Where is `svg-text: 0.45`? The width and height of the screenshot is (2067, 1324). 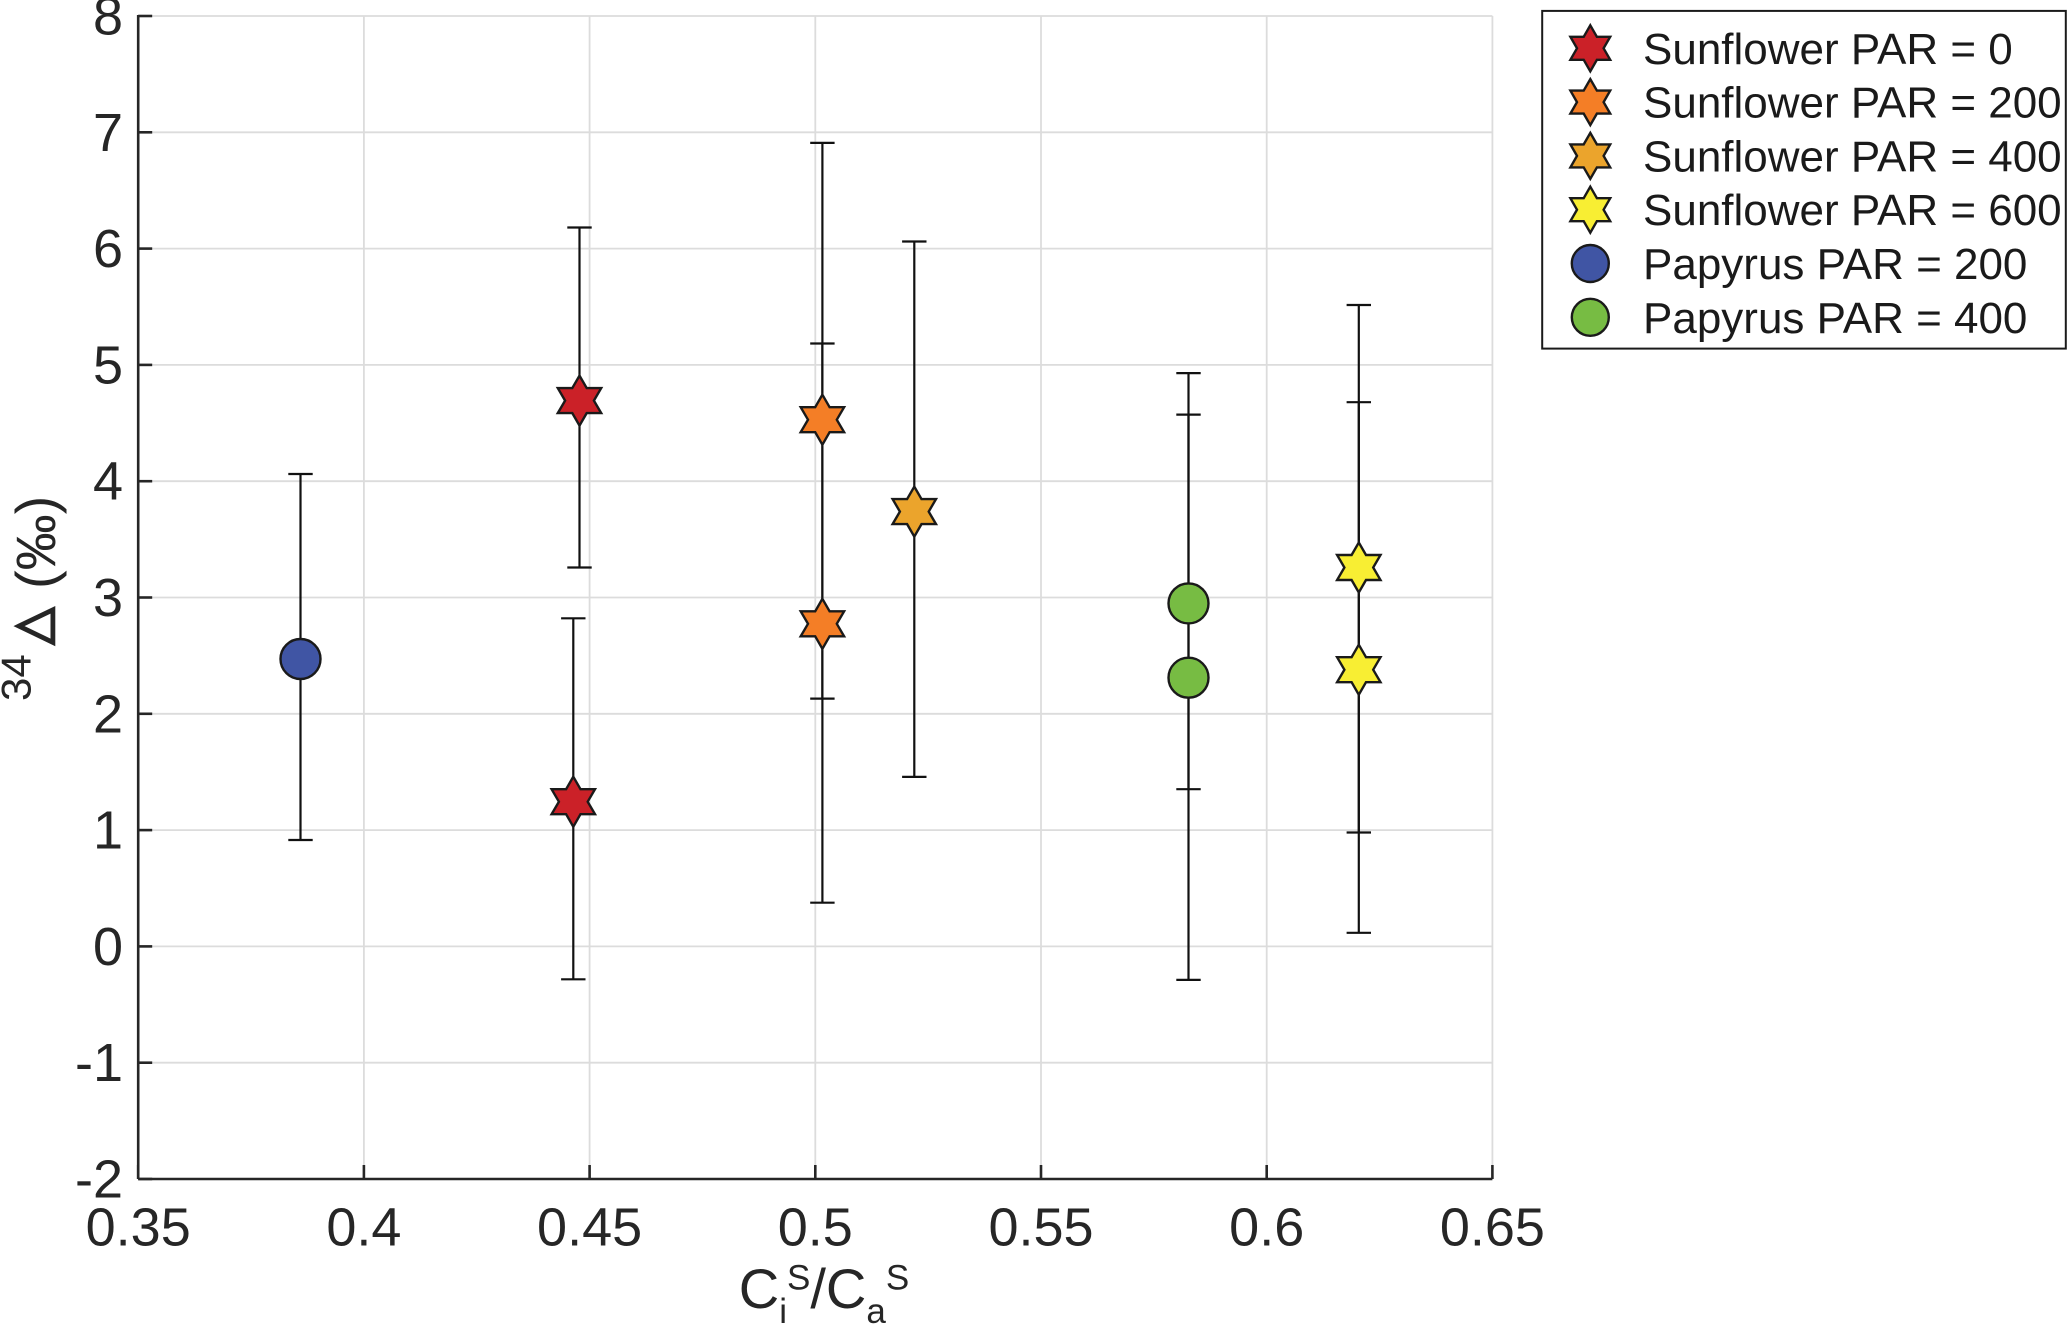
svg-text: 0.45 is located at coordinates (589, 1228).